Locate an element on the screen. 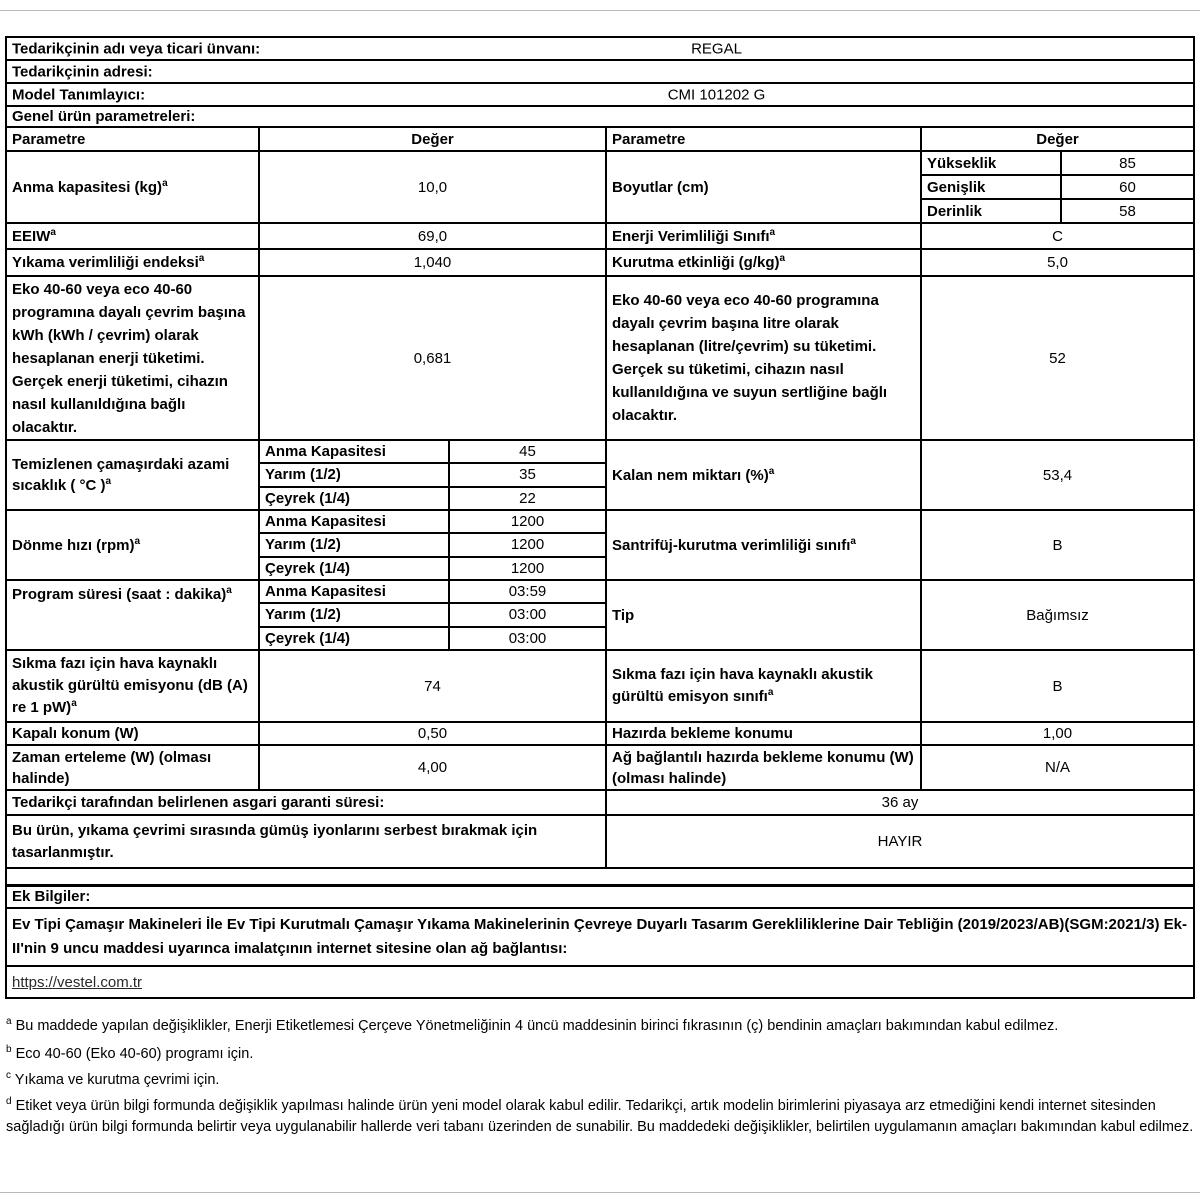  spin-row-half: Yarım (1/2) 1200 is located at coordinates (432, 546).